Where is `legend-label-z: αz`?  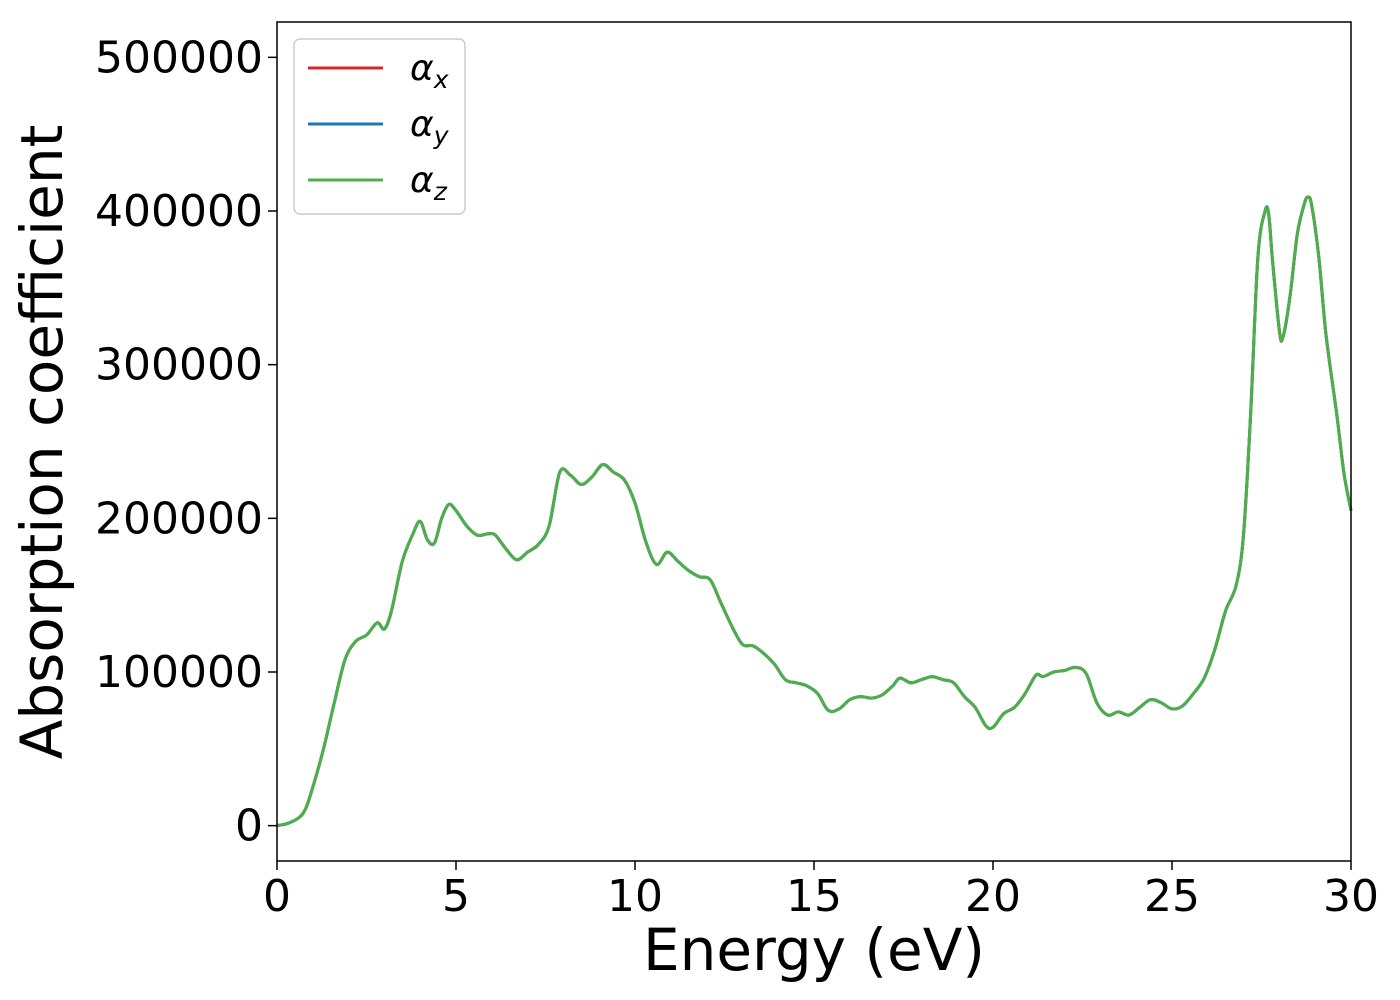
legend-label-z: αz is located at coordinates (429, 183).